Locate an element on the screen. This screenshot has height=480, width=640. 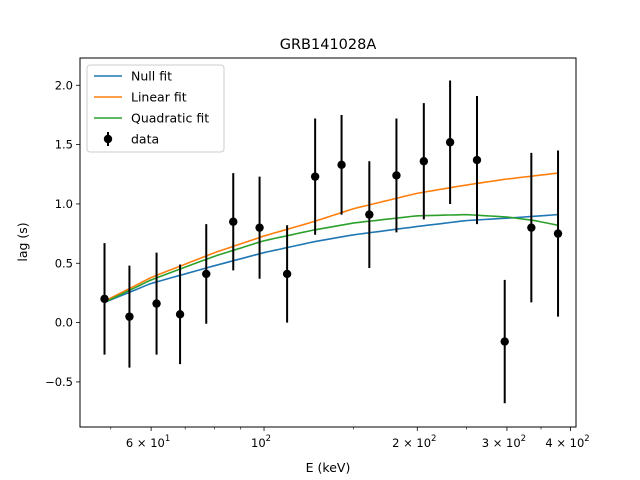
fit-line-quadratic-fit is located at coordinates (331, 258).